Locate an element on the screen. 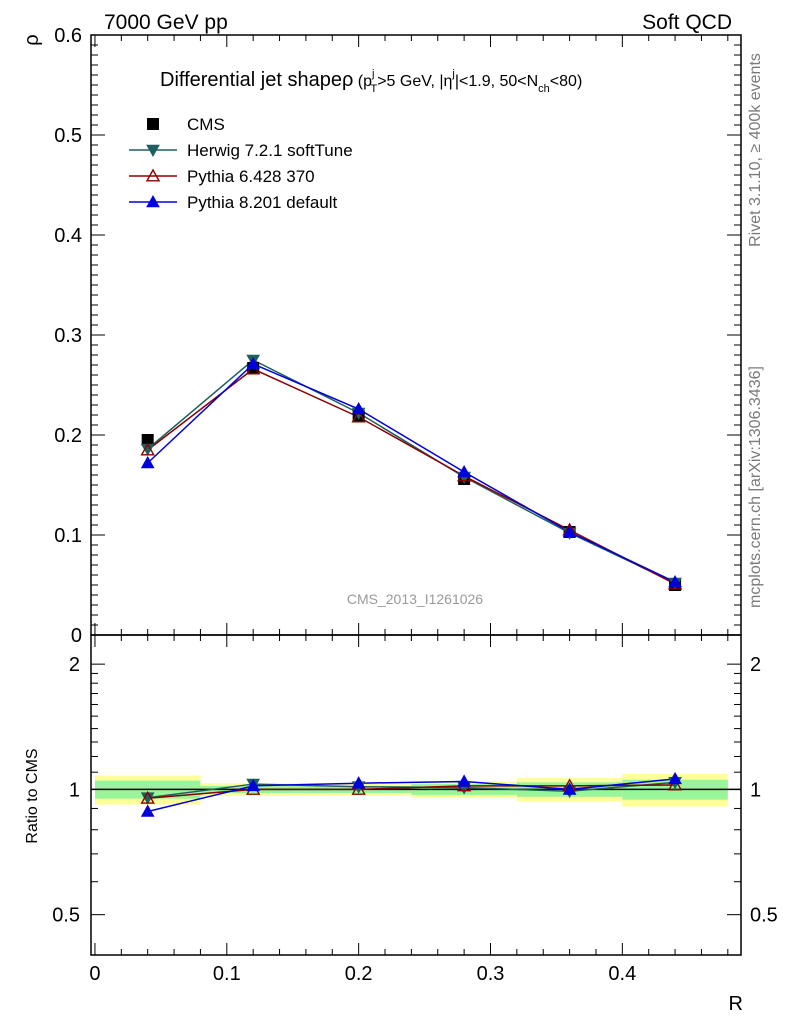  ratio-y-tick-label-right: 2 is located at coordinates (755, 665).